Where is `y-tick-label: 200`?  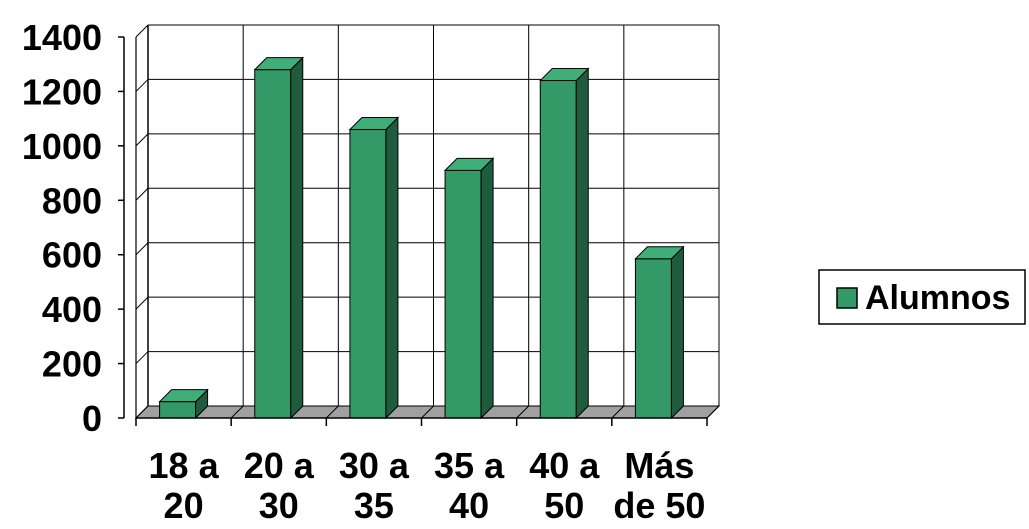
y-tick-label: 200 is located at coordinates (72, 364).